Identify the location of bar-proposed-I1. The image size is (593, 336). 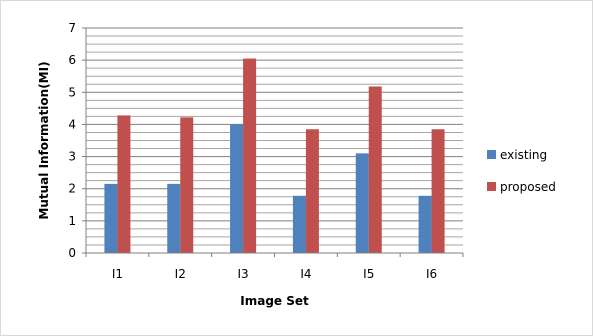
(124, 184).